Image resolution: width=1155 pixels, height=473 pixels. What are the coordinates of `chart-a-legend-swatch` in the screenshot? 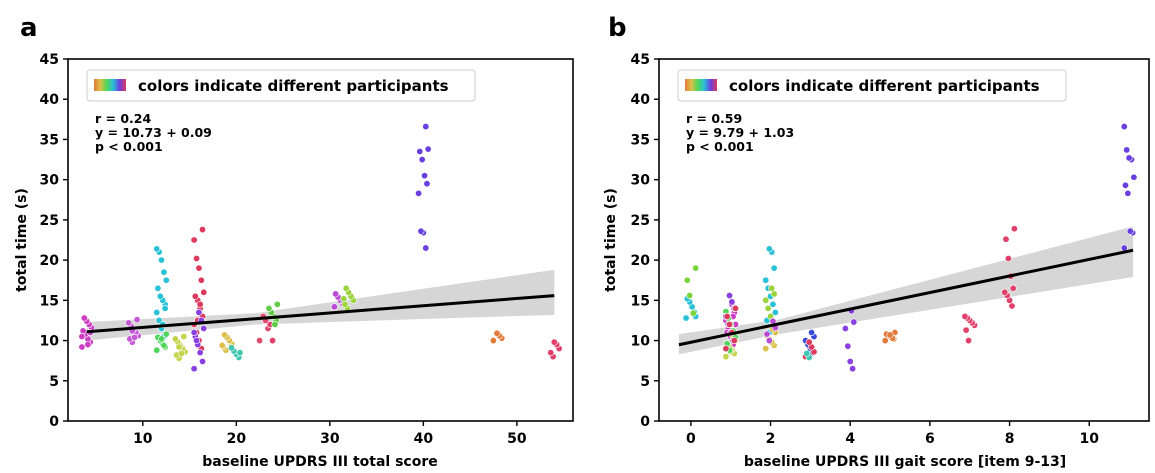 It's located at (110, 85).